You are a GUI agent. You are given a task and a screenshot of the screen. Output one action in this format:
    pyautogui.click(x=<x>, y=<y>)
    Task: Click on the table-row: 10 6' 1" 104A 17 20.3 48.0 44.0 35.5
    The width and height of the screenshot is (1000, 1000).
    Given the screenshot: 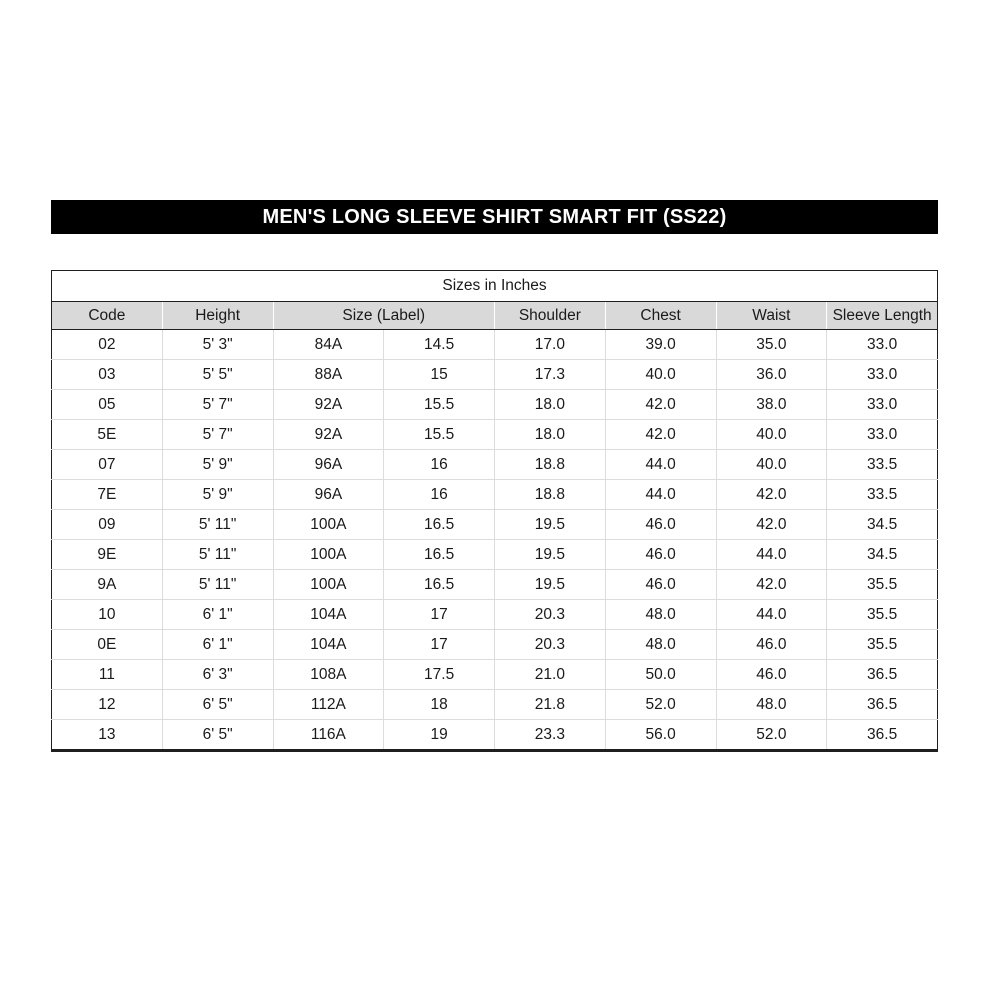 What is the action you would take?
    pyautogui.click(x=494, y=614)
    